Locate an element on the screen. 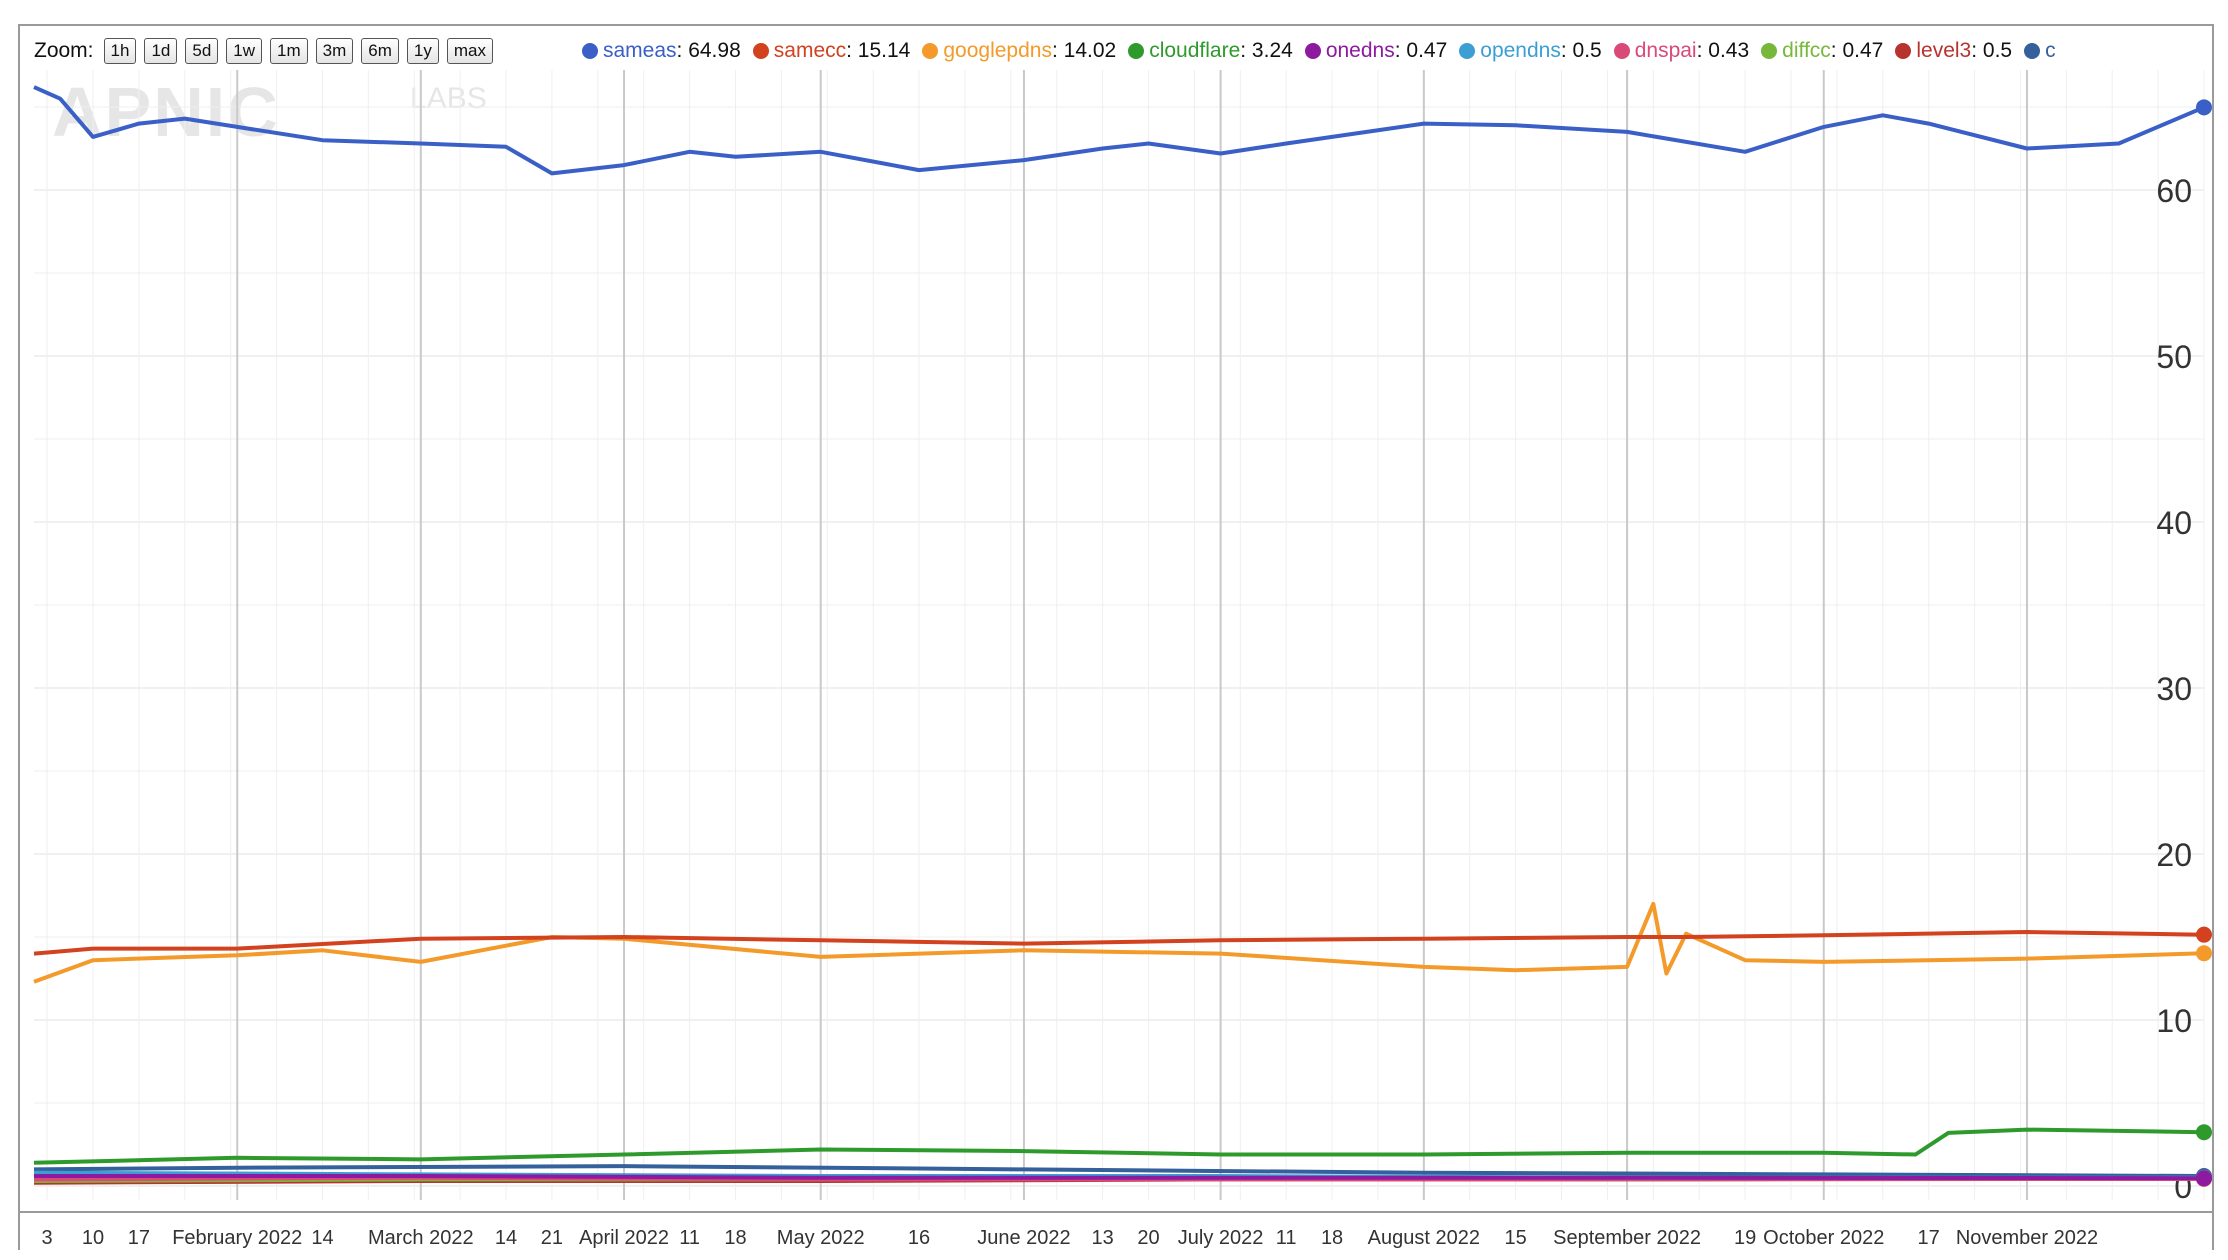  y-tick-label: 40 is located at coordinates (2174, 523).